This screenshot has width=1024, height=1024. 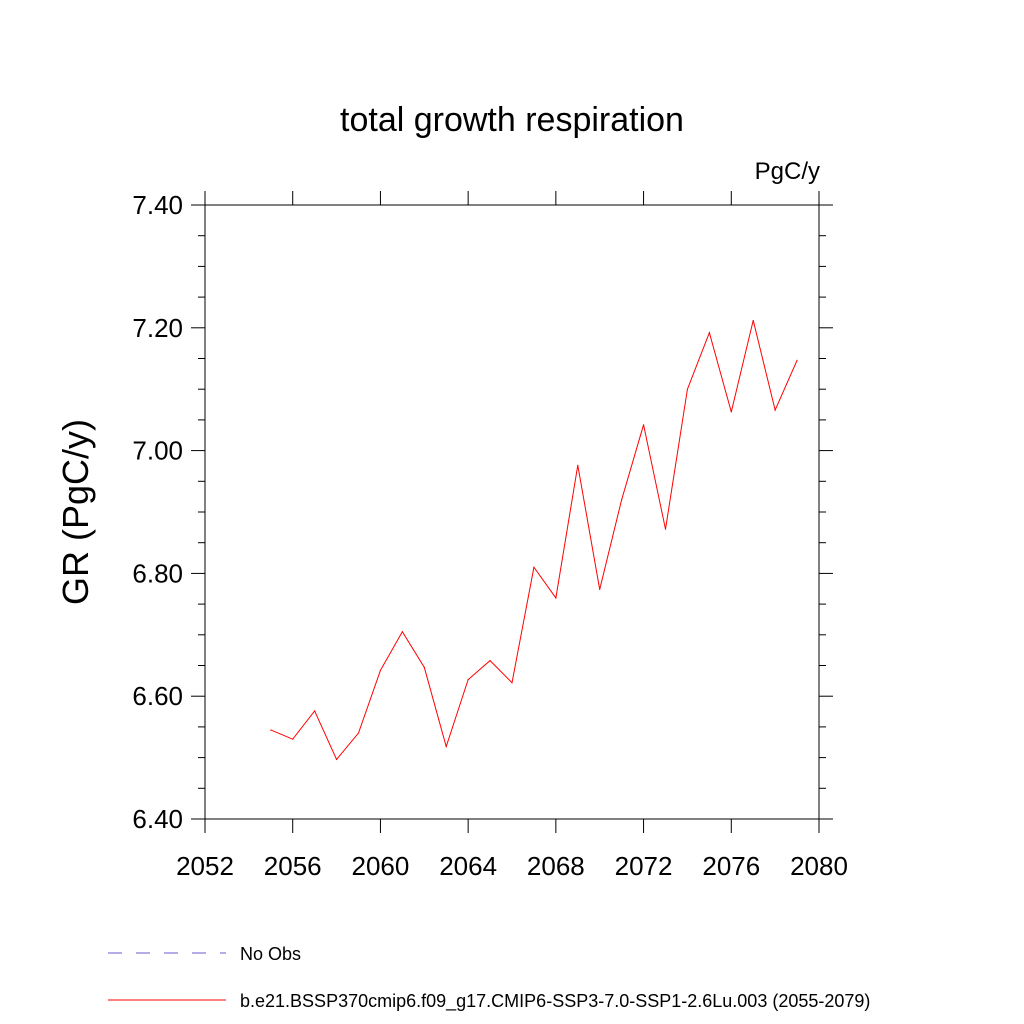 What do you see at coordinates (157, 573) in the screenshot?
I see `y-tick-label: 6.80` at bounding box center [157, 573].